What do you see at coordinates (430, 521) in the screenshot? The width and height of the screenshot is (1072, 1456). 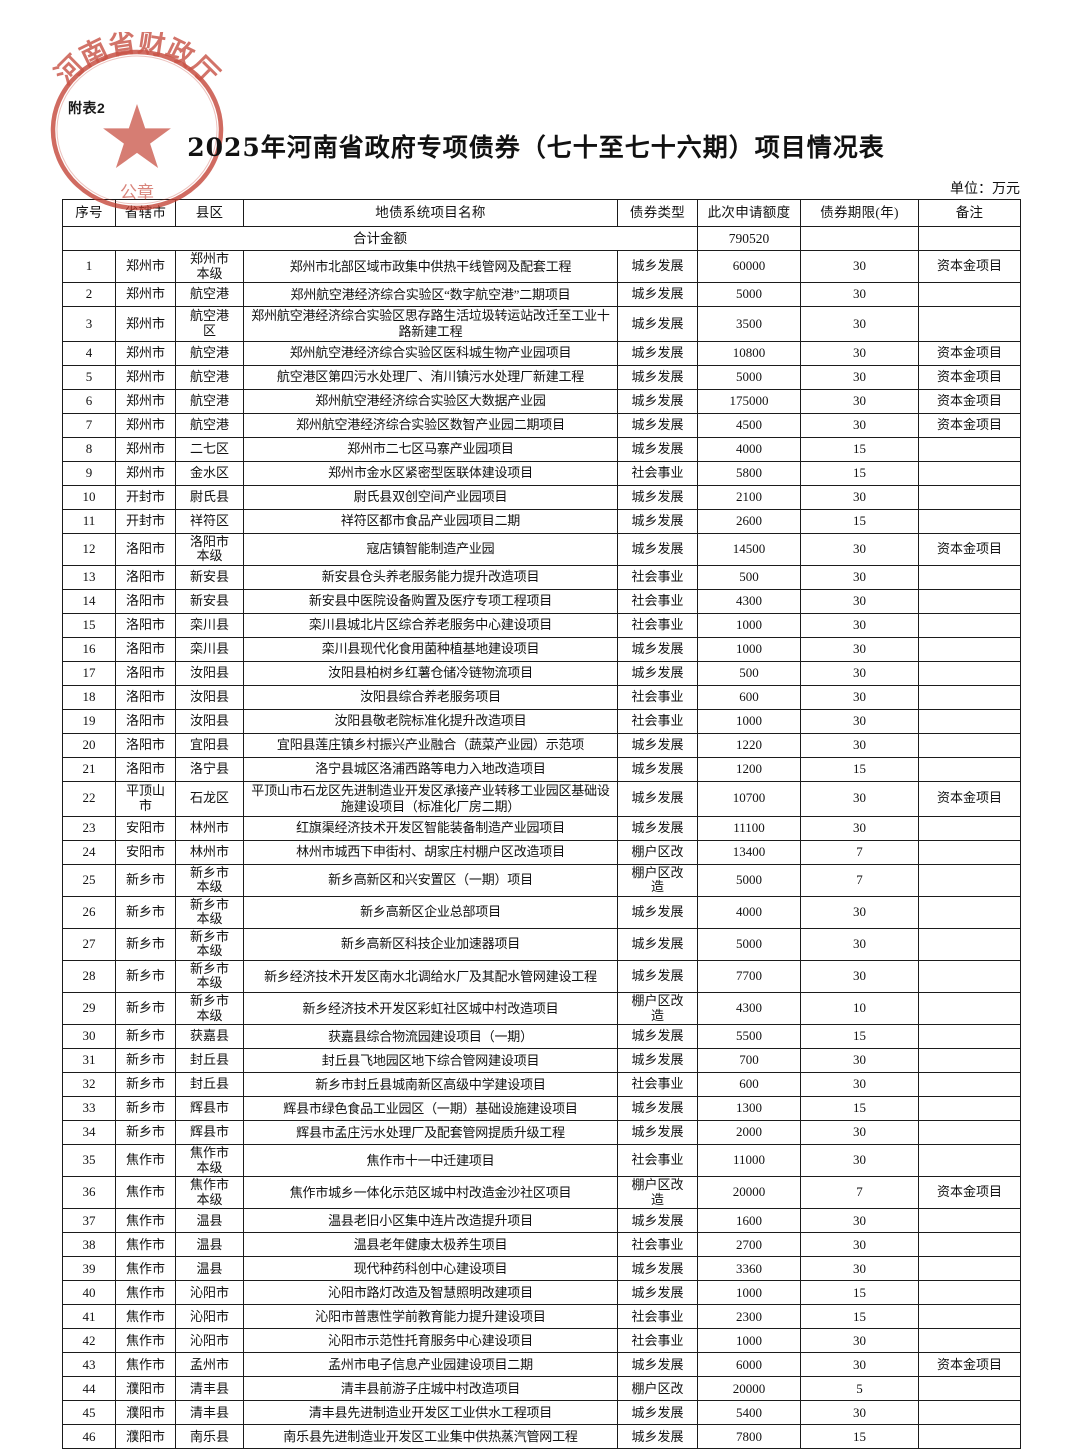 I see `cell-project-name: 祥符区都市食品产业园项目二期` at bounding box center [430, 521].